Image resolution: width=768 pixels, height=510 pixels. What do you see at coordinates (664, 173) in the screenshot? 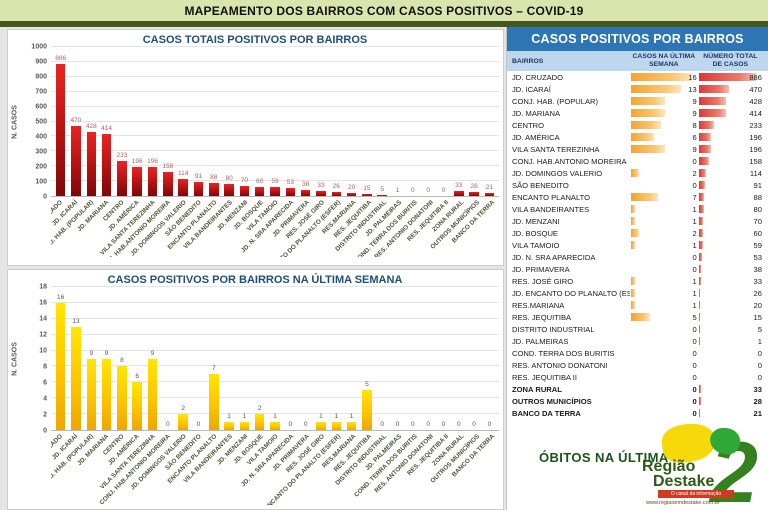
I see `week-cases-cell: 2` at bounding box center [664, 173].